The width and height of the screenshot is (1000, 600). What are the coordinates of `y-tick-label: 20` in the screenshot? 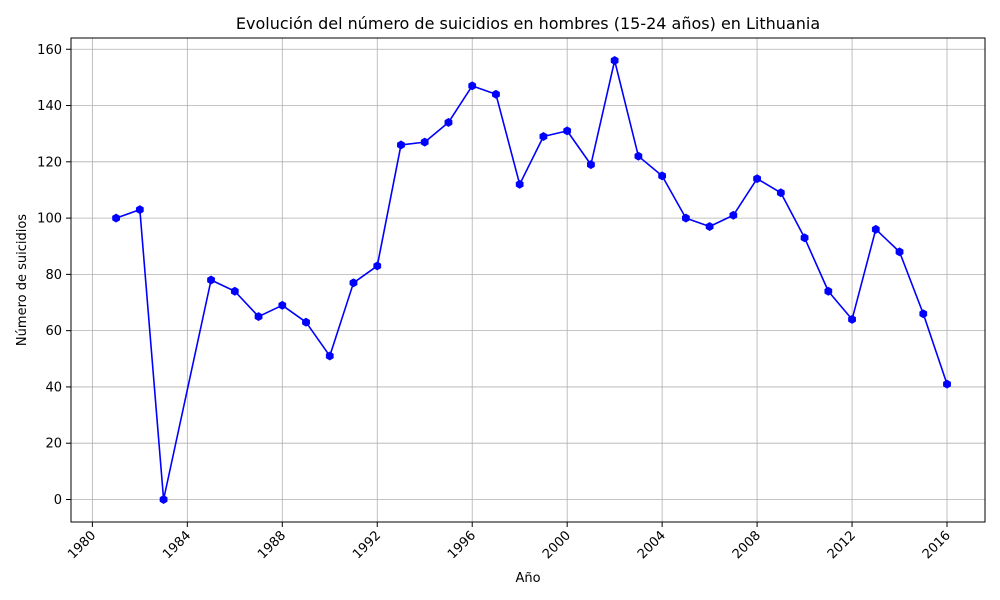 It's located at (53, 444).